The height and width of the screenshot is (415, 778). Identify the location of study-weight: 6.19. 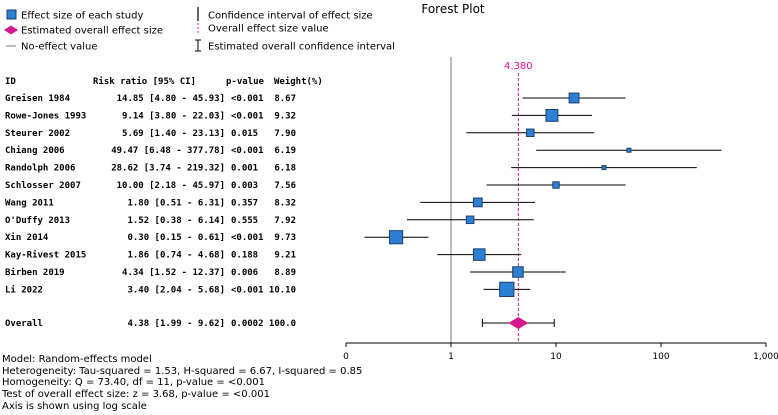
(285, 151).